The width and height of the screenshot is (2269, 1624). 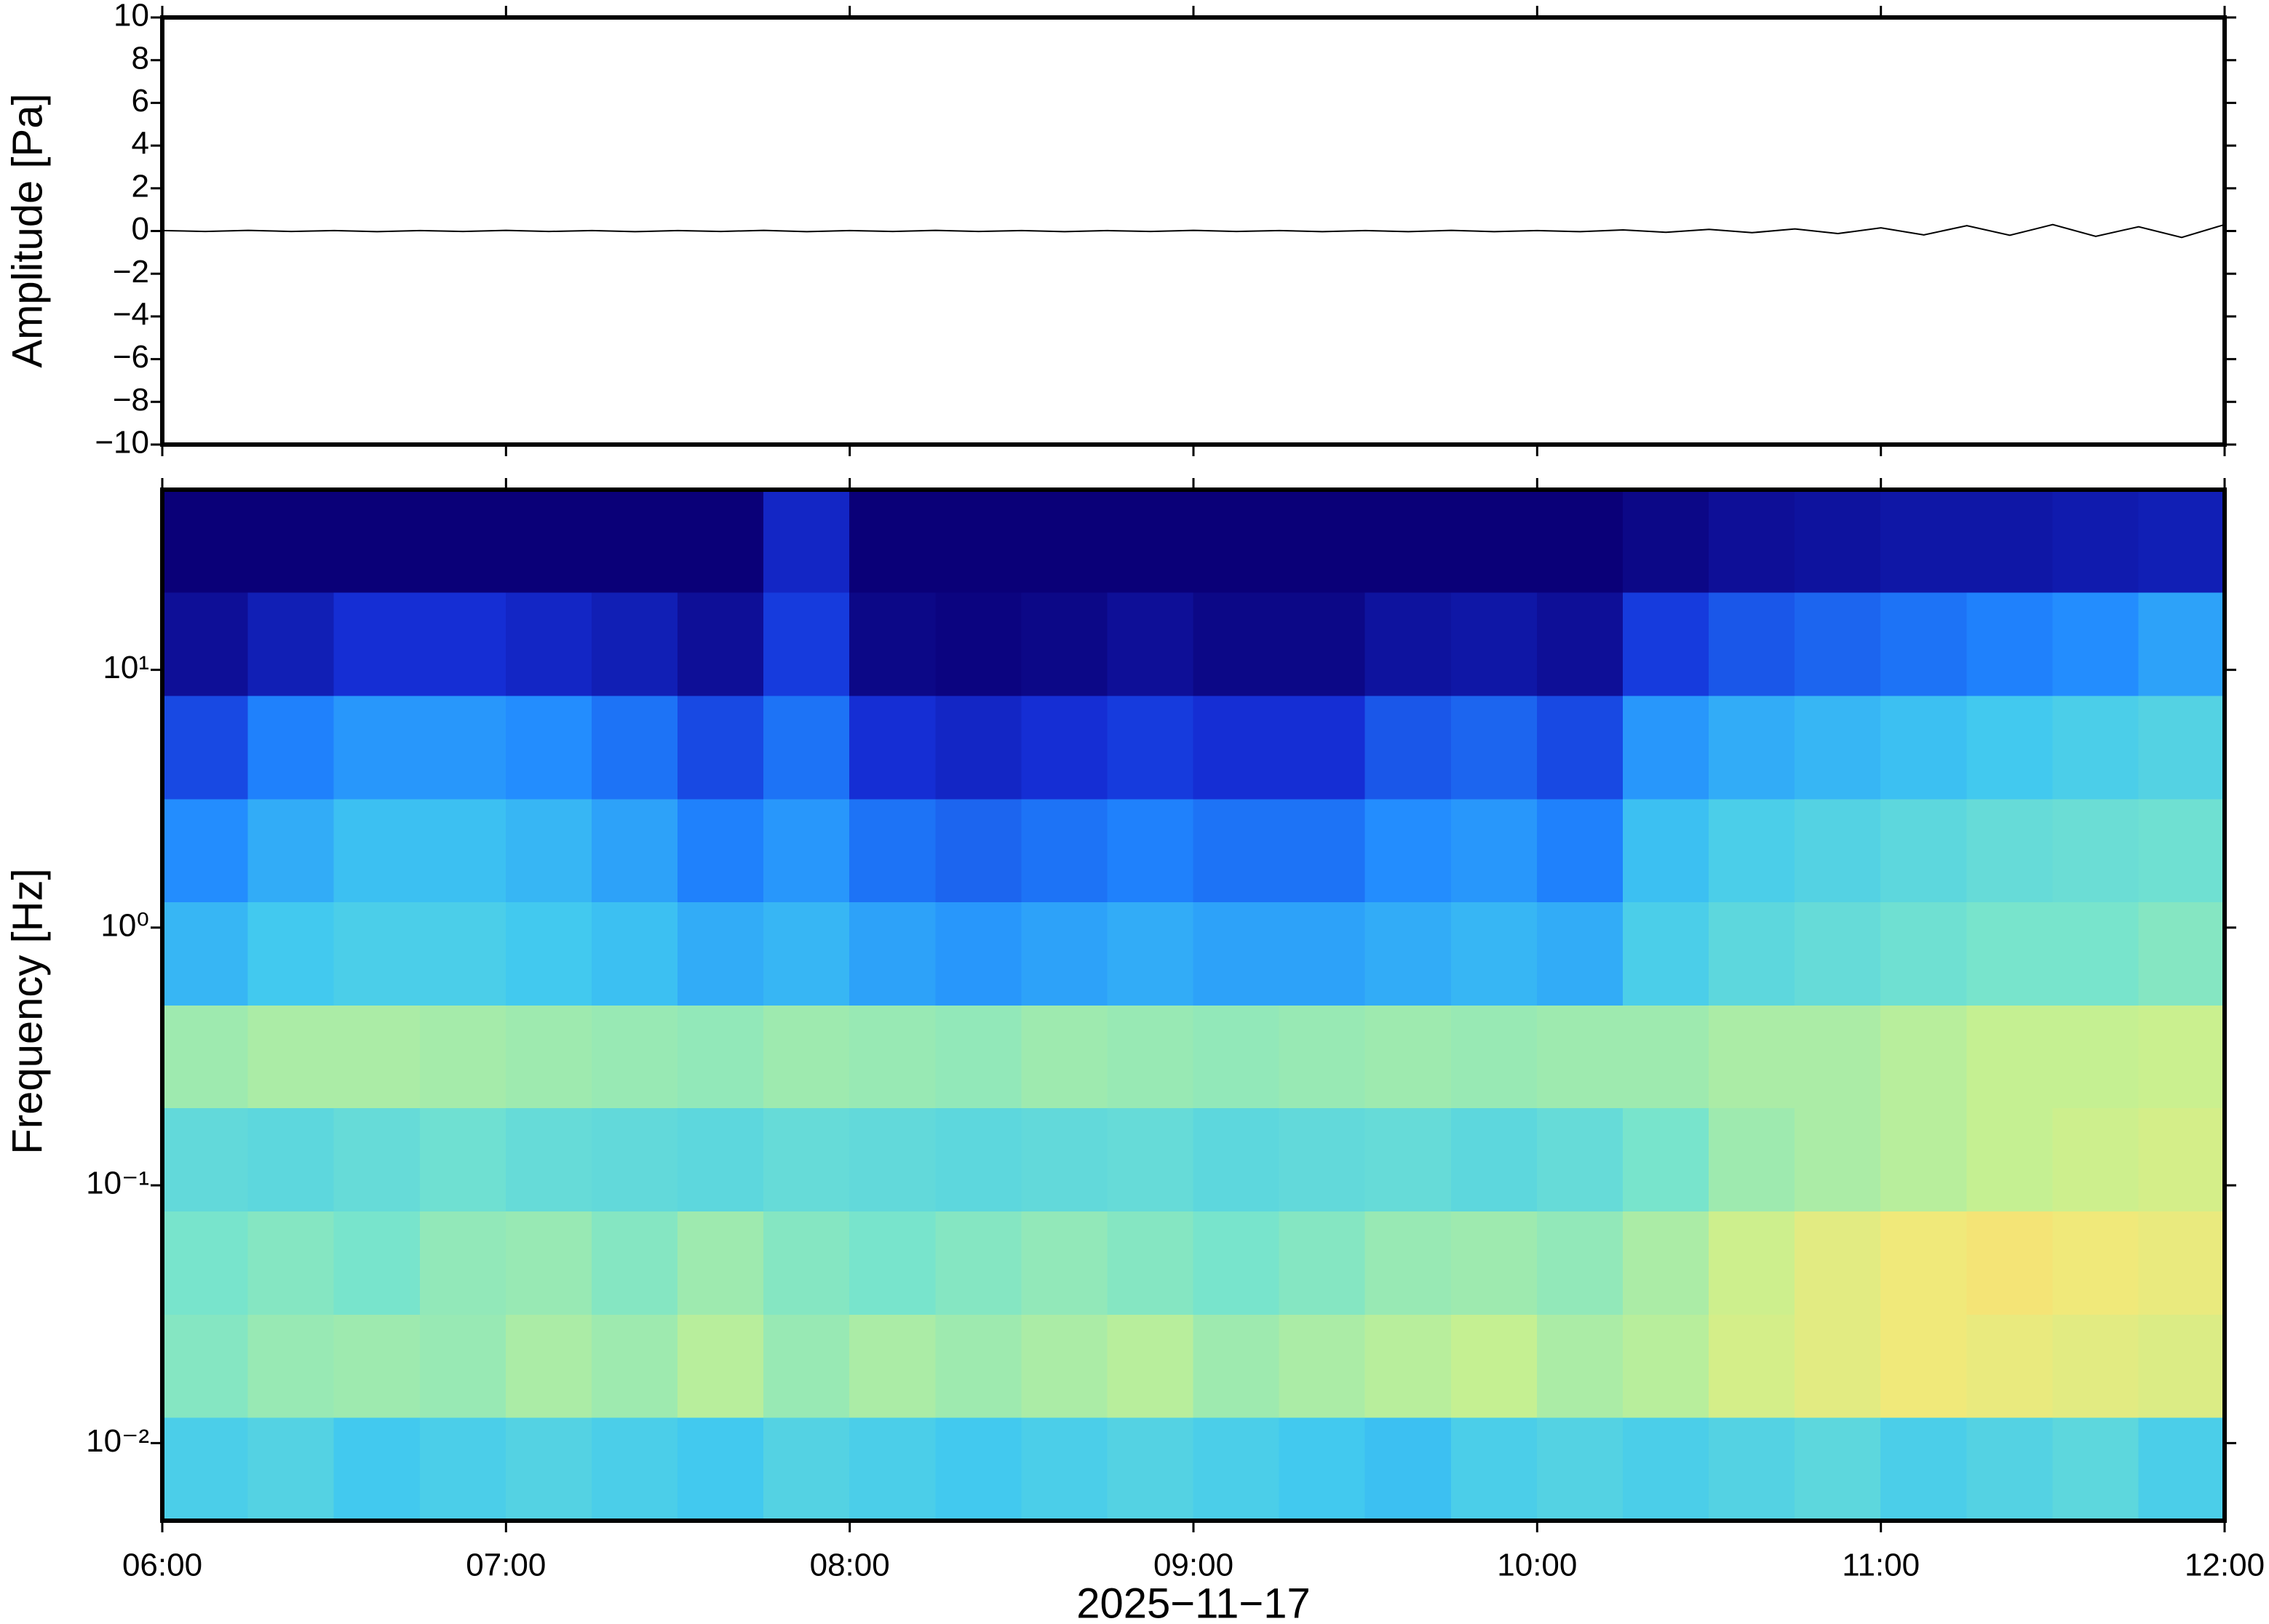 What do you see at coordinates (1881, 1565) in the screenshot?
I see `x-tick-label: 11:00` at bounding box center [1881, 1565].